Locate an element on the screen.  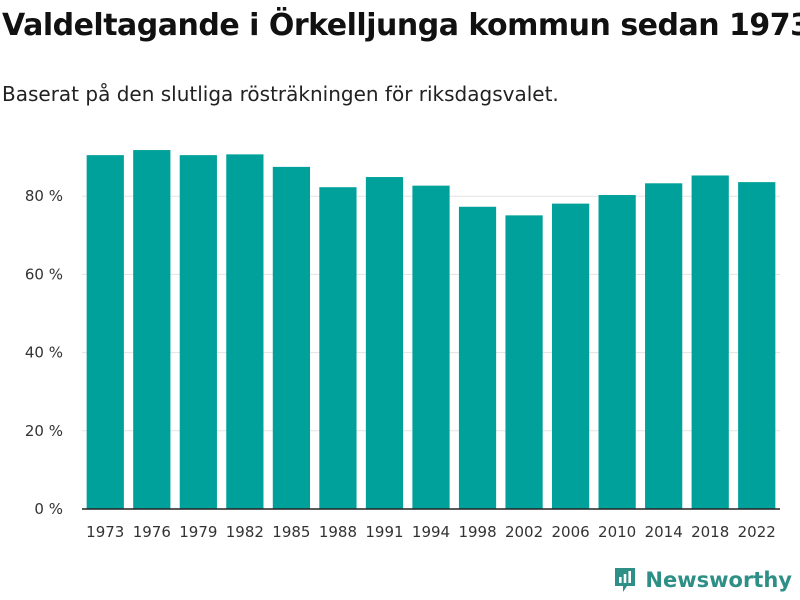
y-tick-label: 80 % is located at coordinates (44, 196).